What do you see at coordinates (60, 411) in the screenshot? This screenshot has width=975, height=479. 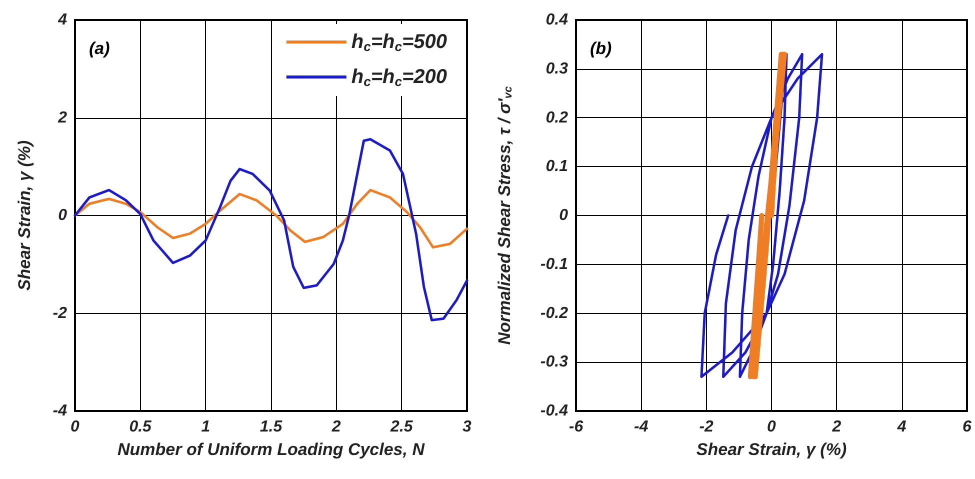 I see `y-tick-label: -4` at bounding box center [60, 411].